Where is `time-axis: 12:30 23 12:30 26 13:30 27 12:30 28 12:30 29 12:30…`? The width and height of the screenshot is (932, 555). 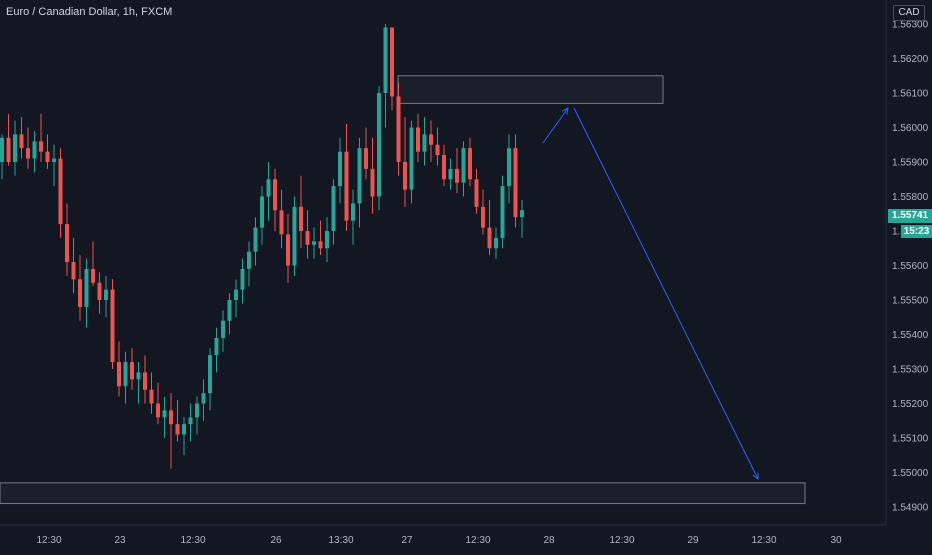 time-axis: 12:30 23 12:30 26 13:30 27 12:30 28 12:30 29 12:30… is located at coordinates (439, 540).